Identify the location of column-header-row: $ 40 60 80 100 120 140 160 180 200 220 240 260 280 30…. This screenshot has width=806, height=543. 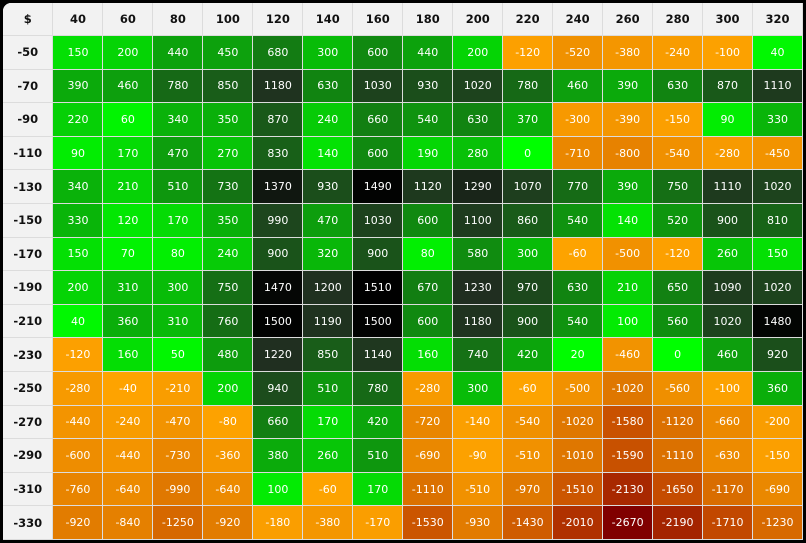
(403, 19).